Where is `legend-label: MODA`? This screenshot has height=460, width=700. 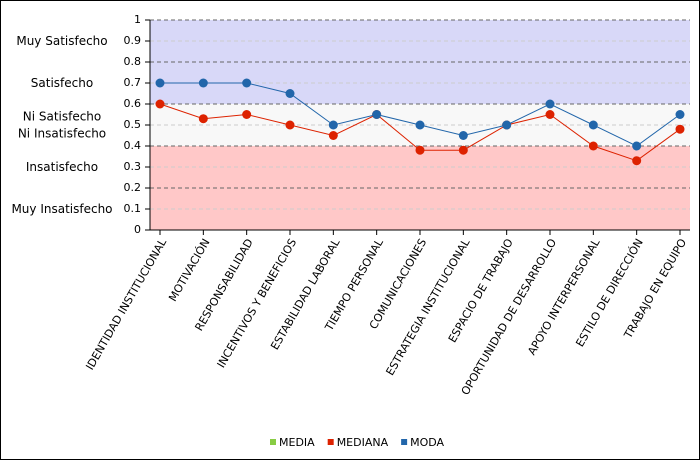
legend-label: MODA is located at coordinates (427, 442).